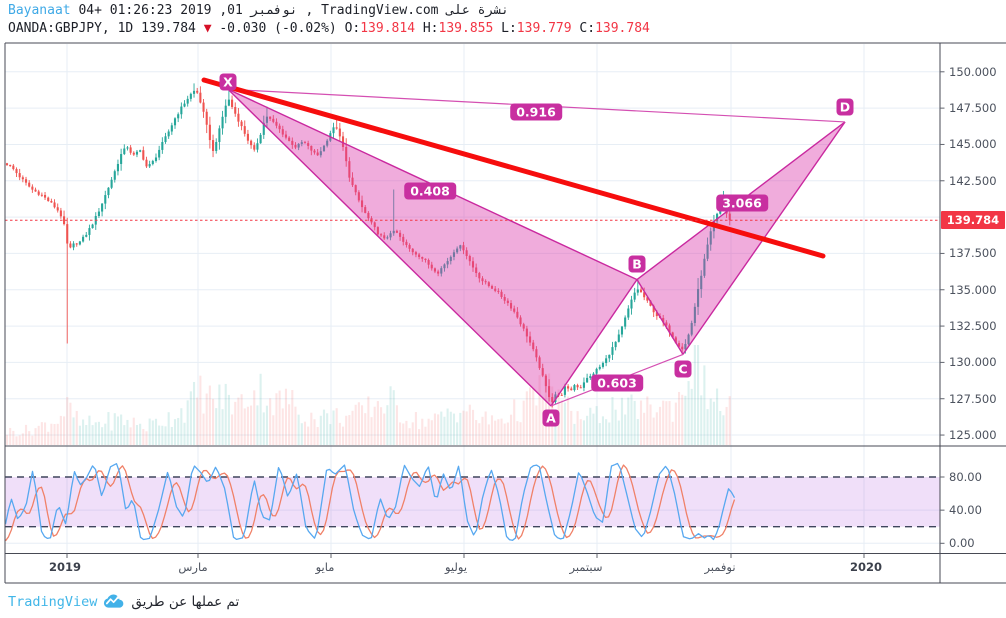 This screenshot has width=1006, height=618. Describe the element at coordinates (430, 28) in the screenshot. I see `high-label: H:` at that location.